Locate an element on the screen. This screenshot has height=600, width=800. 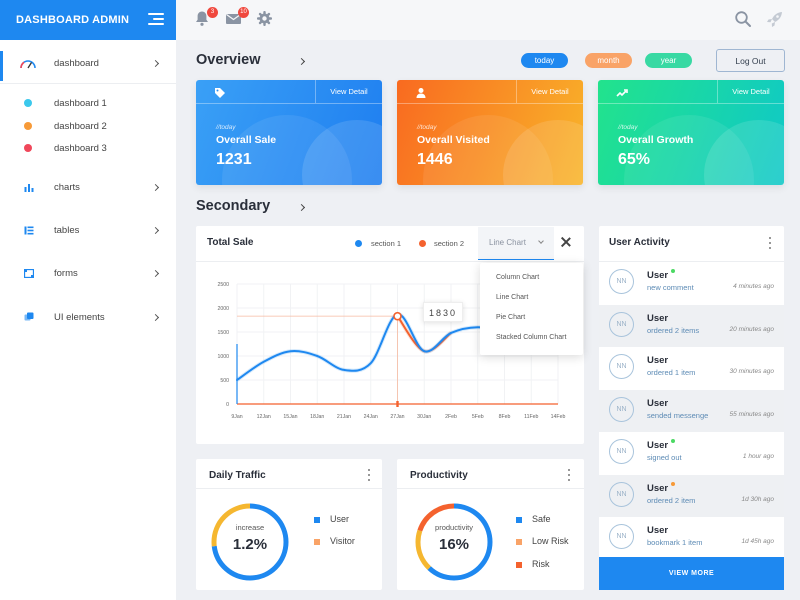
sidebar-item-dashboard: dashboard is located at coordinates (88, 63).